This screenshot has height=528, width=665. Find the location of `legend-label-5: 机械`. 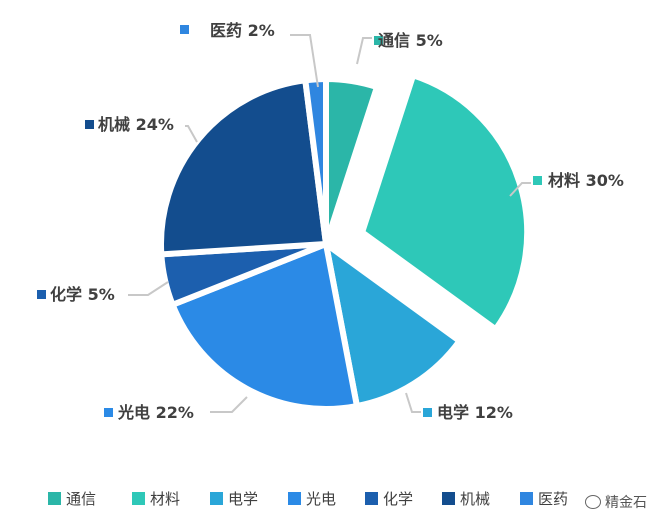

legend-label-5: 机械 is located at coordinates (475, 499).